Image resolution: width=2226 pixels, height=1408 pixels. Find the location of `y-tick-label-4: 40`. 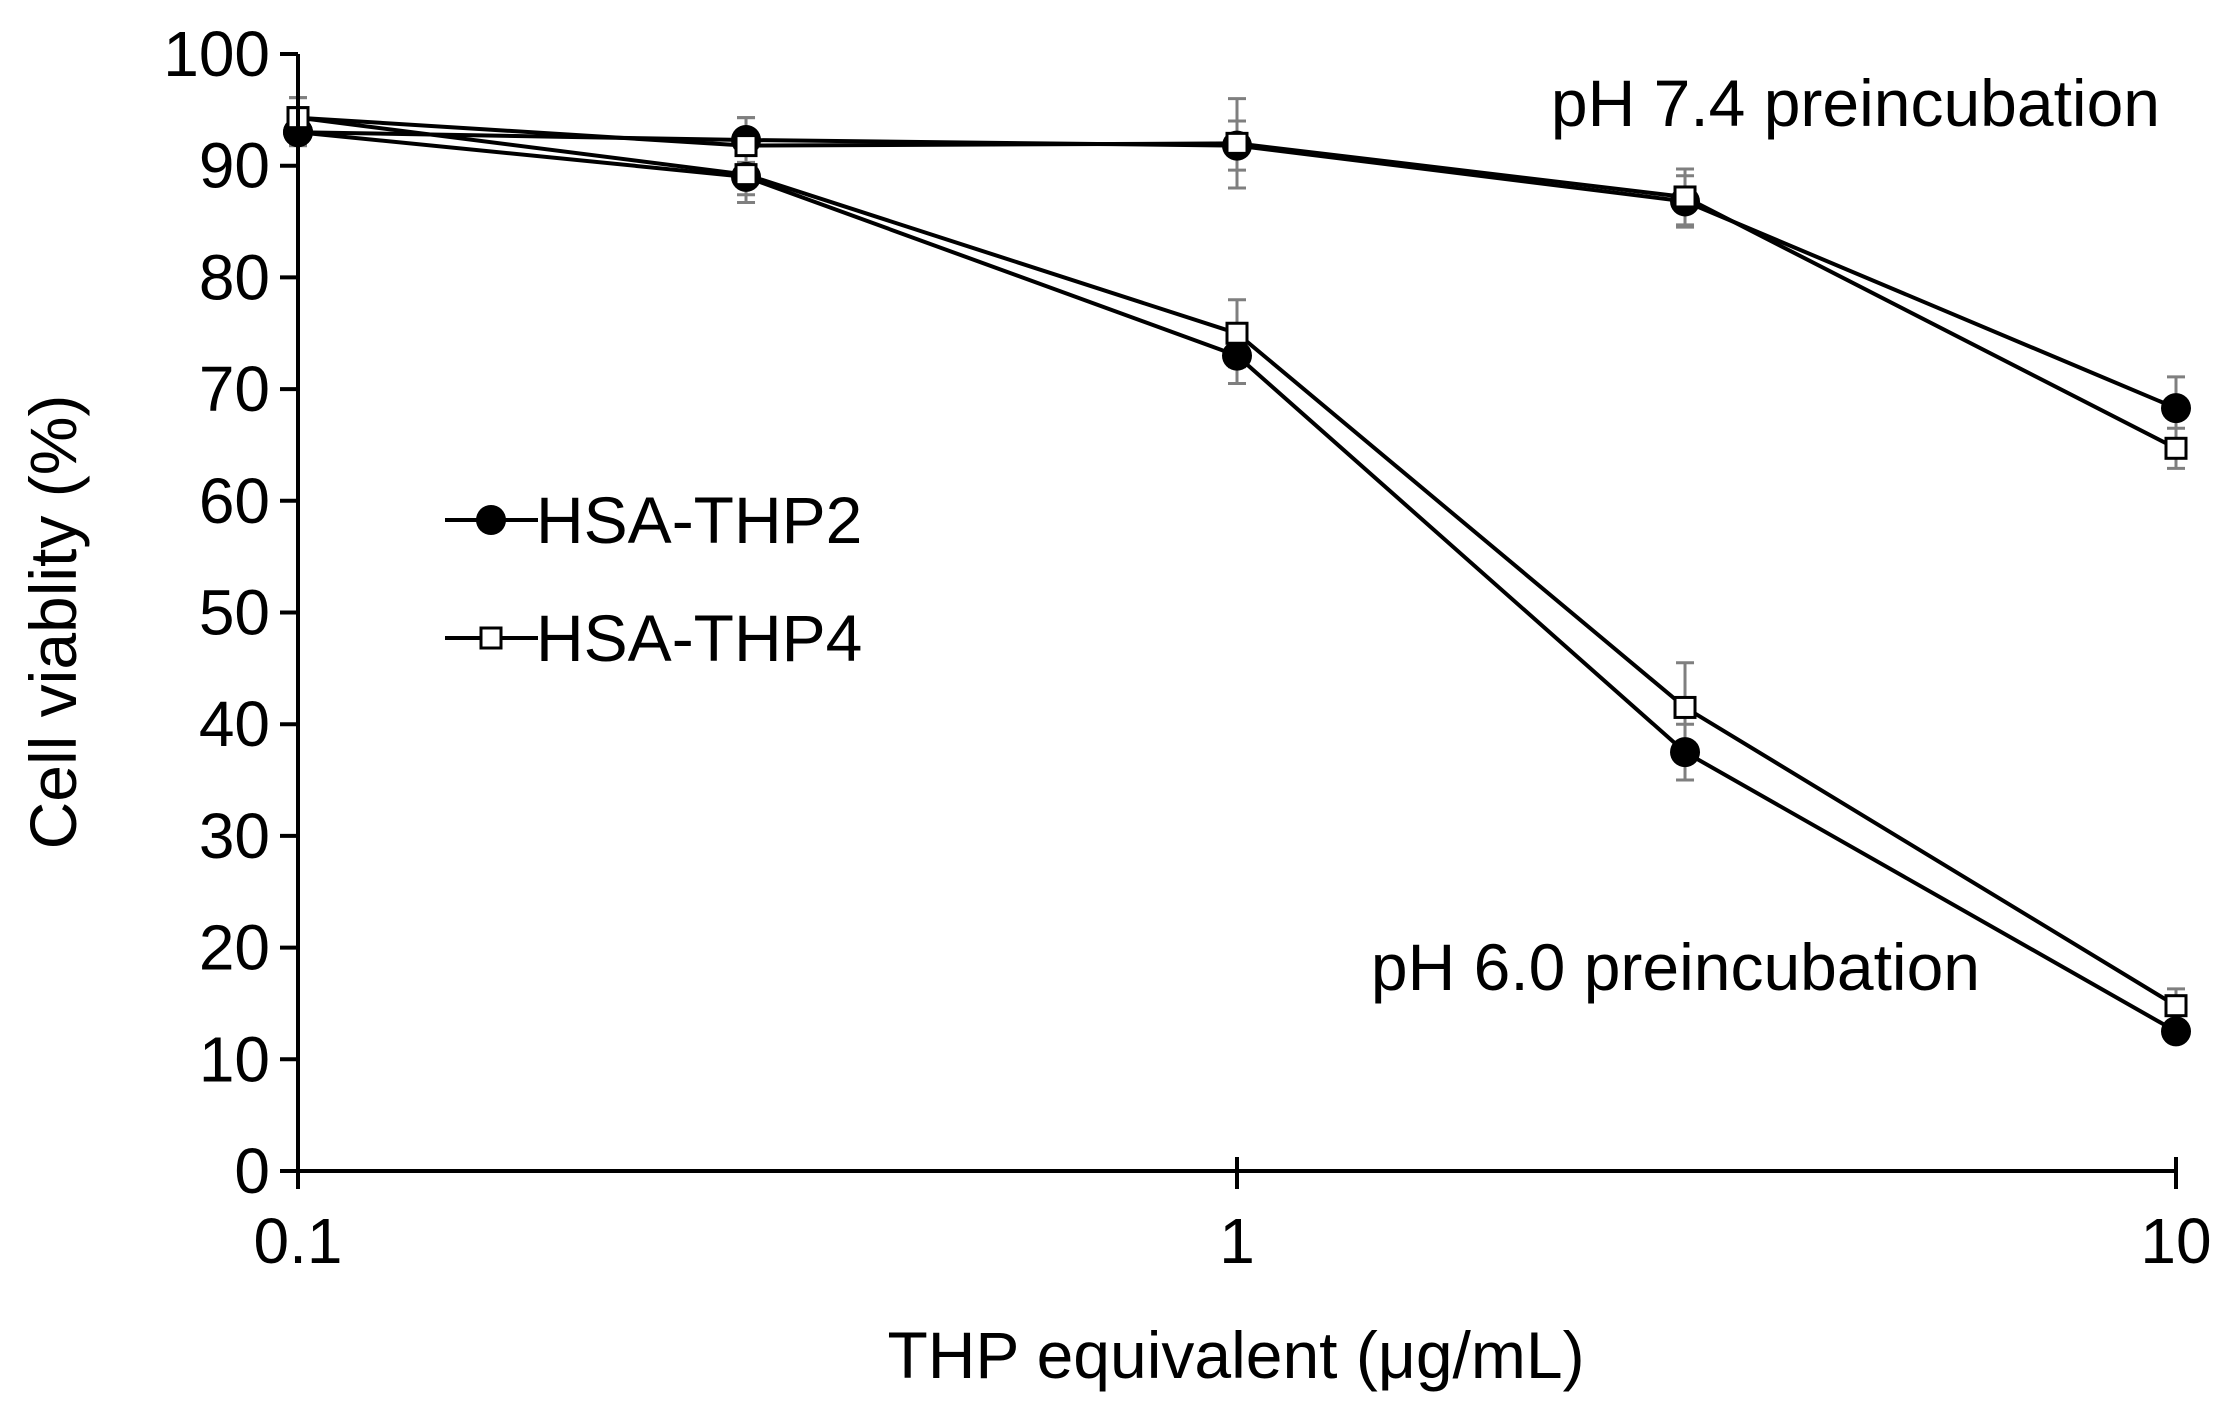

y-tick-label-4: 40 is located at coordinates (234, 724).